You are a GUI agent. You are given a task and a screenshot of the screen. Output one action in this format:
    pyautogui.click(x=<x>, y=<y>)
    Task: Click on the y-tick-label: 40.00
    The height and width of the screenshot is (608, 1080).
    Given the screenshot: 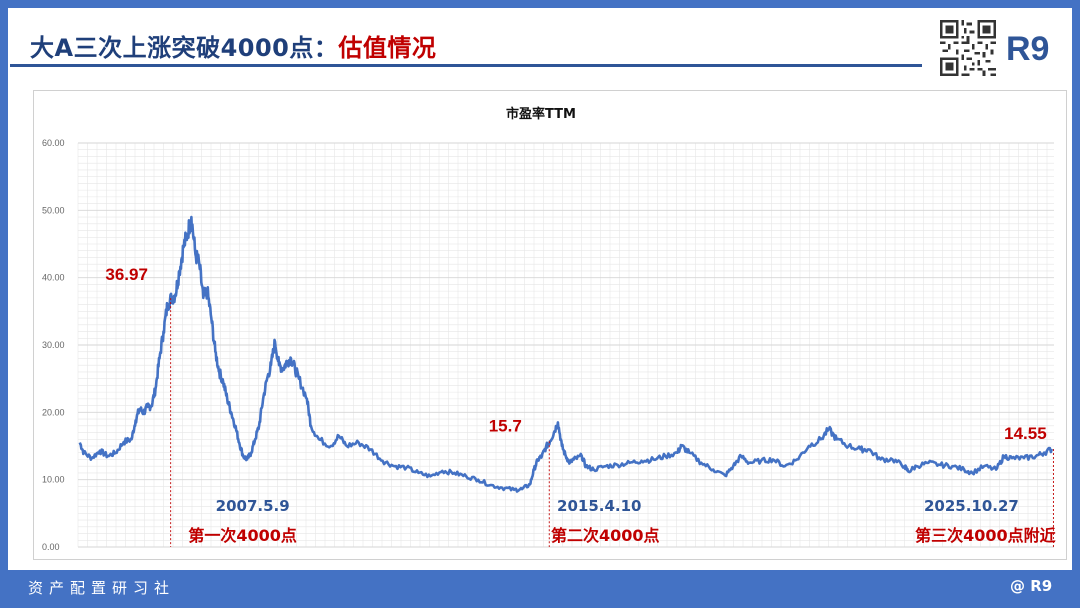 What is the action you would take?
    pyautogui.click(x=53, y=278)
    